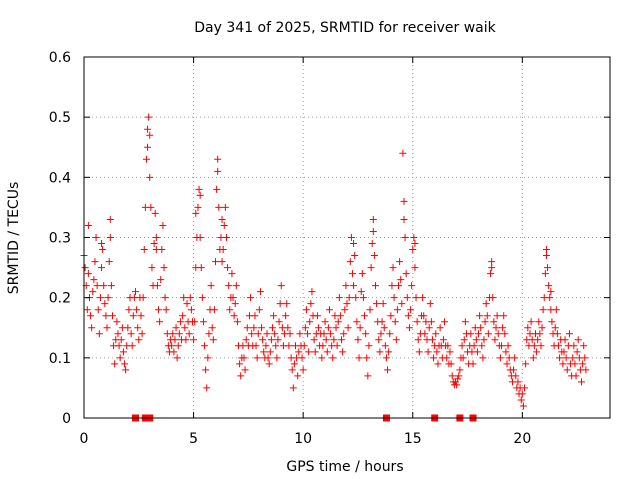 This screenshot has width=640, height=480. I want to click on x-tick-label: 20, so click(522, 439).